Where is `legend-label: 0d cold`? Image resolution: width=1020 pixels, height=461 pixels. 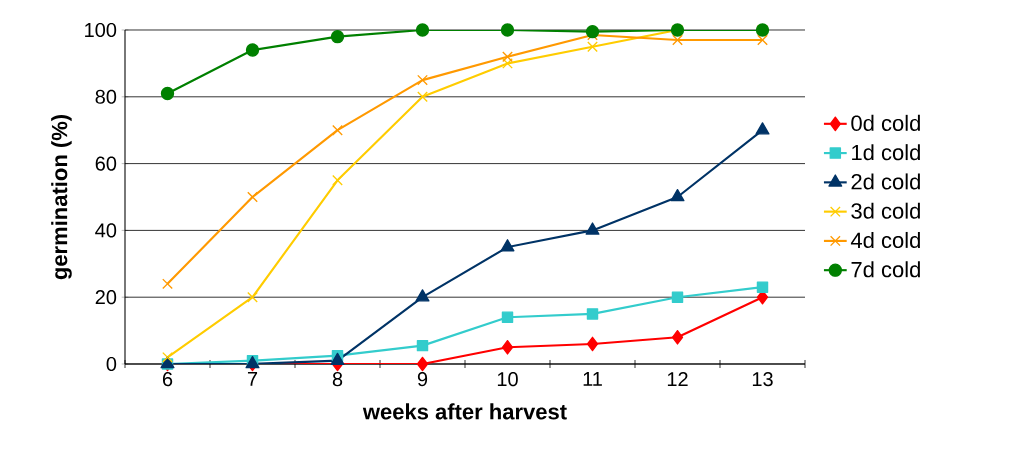
legend-label: 0d cold is located at coordinates (885, 122).